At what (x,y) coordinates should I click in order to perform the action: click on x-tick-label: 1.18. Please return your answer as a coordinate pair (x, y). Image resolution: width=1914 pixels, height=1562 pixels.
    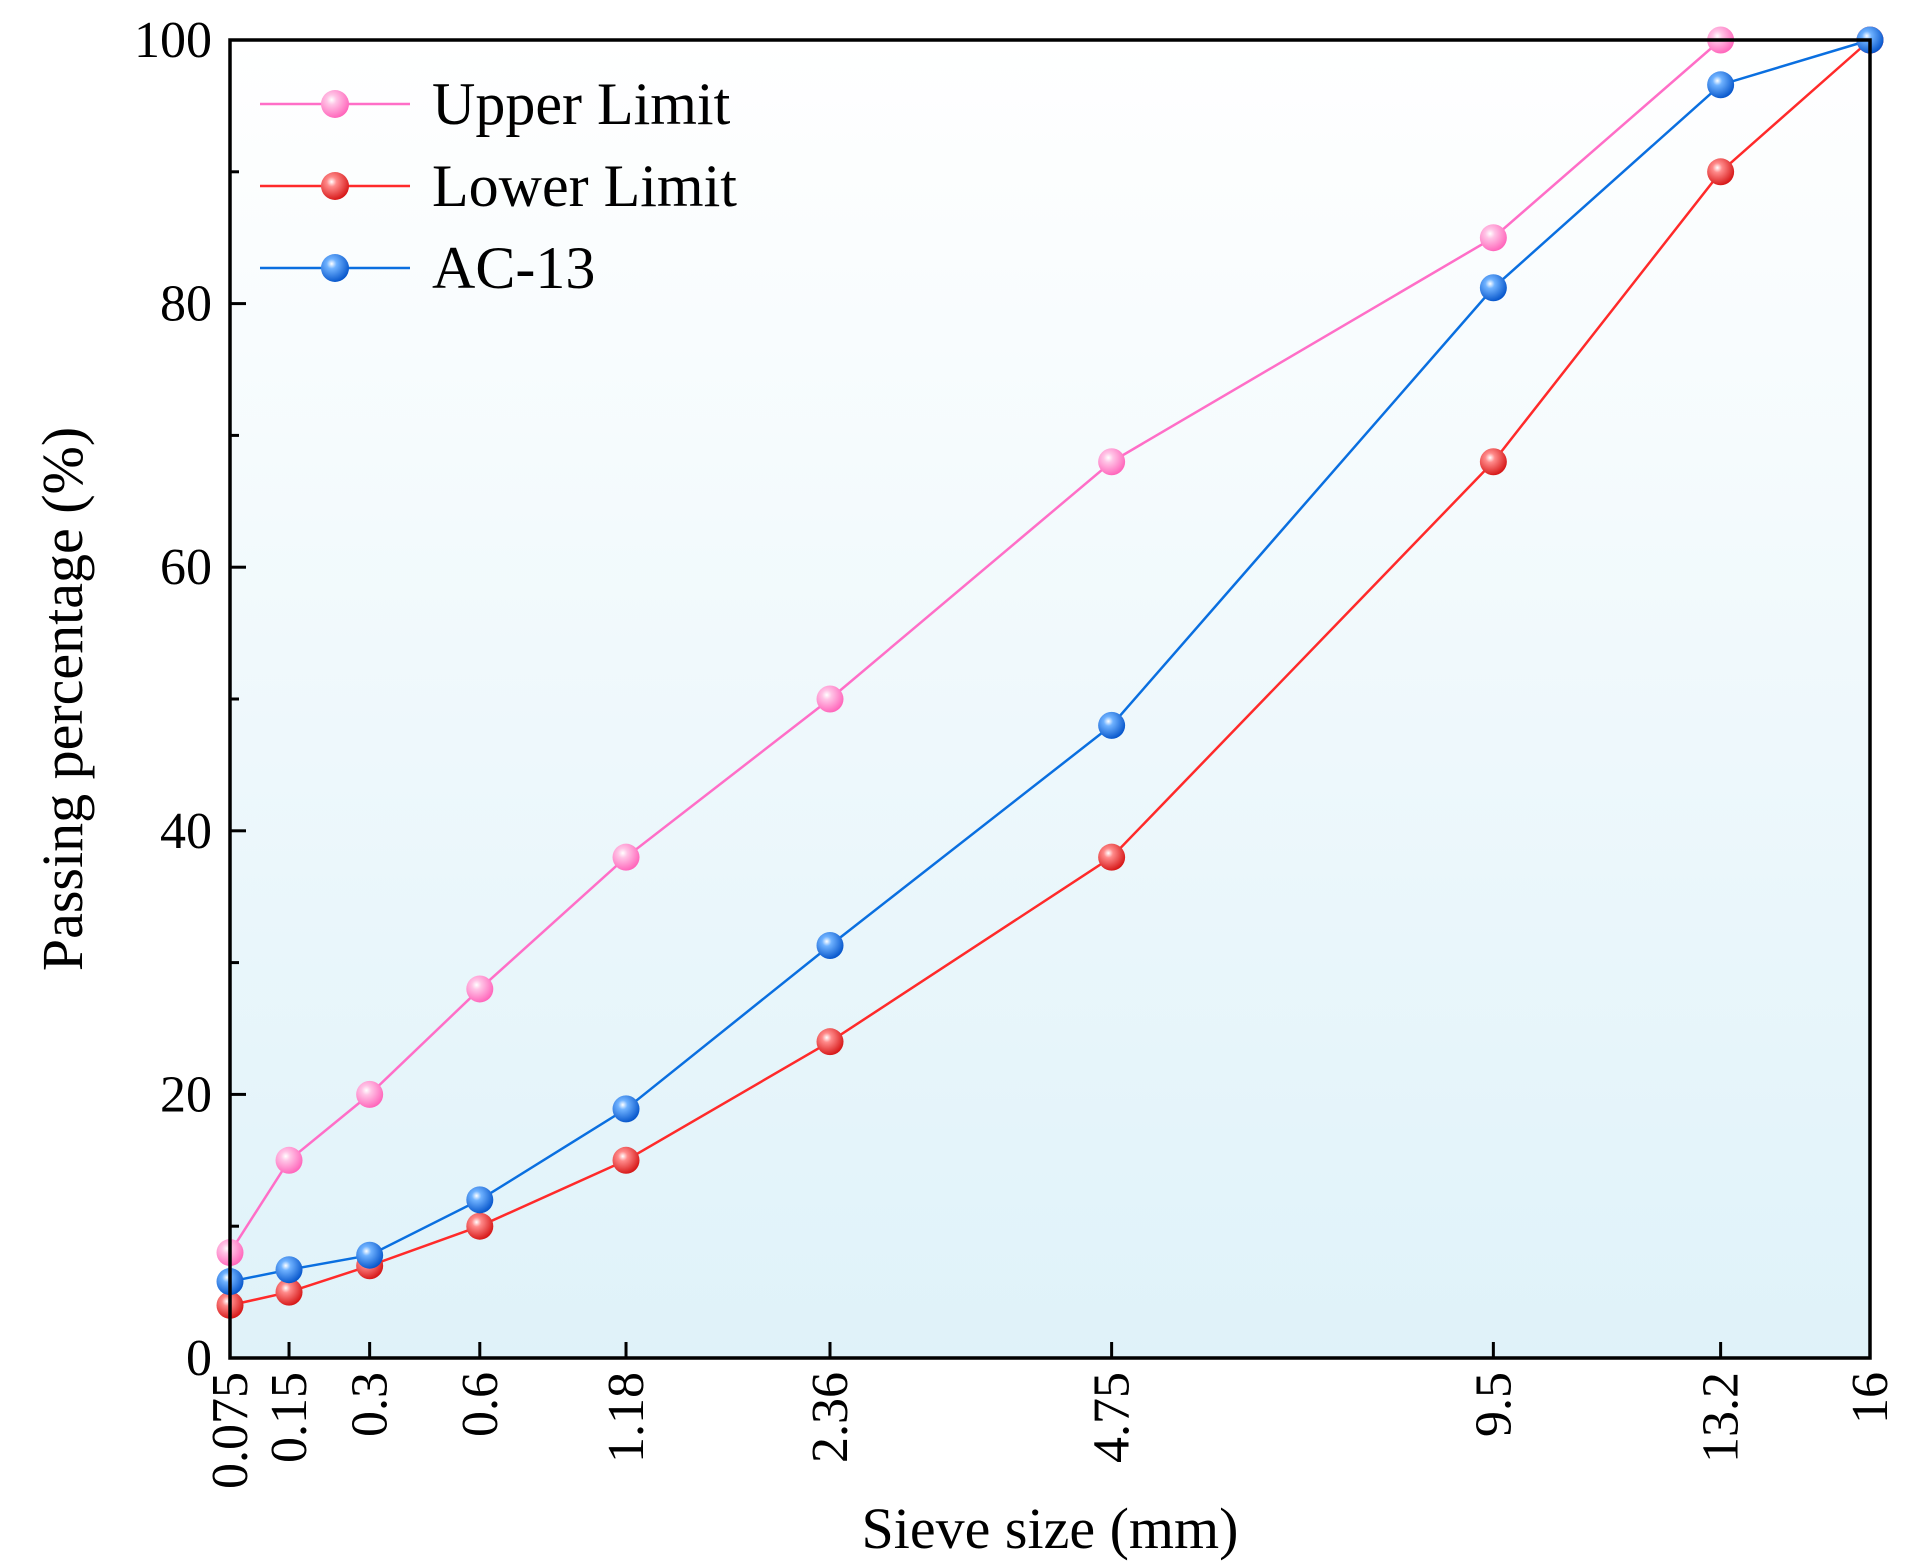
    Looking at the image, I should click on (626, 1417).